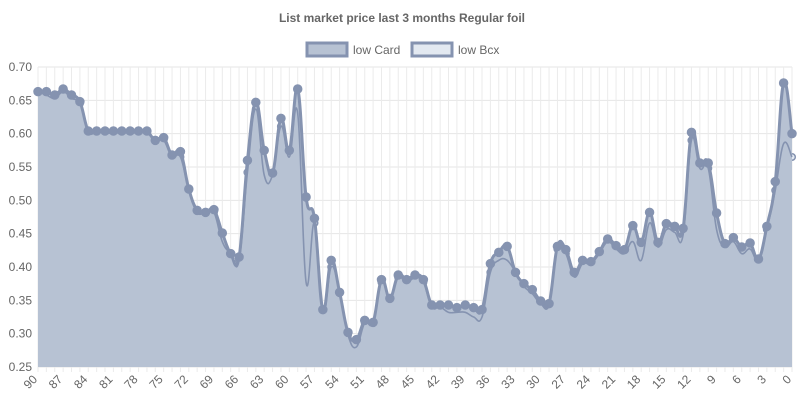 The height and width of the screenshot is (405, 804). Describe the element at coordinates (609, 382) in the screenshot. I see `x-tick-label: 21` at that location.